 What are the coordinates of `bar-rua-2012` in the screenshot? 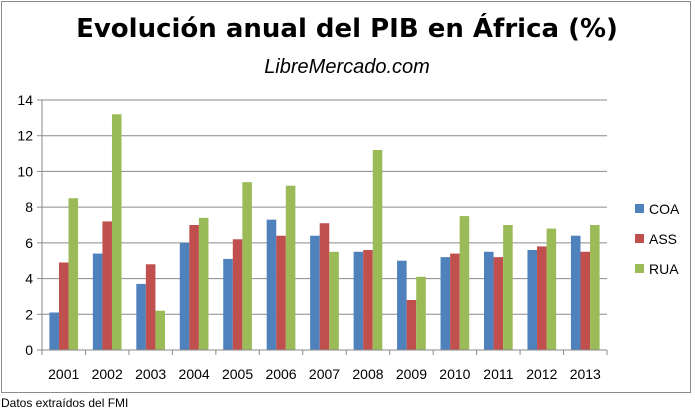 It's located at (551, 289).